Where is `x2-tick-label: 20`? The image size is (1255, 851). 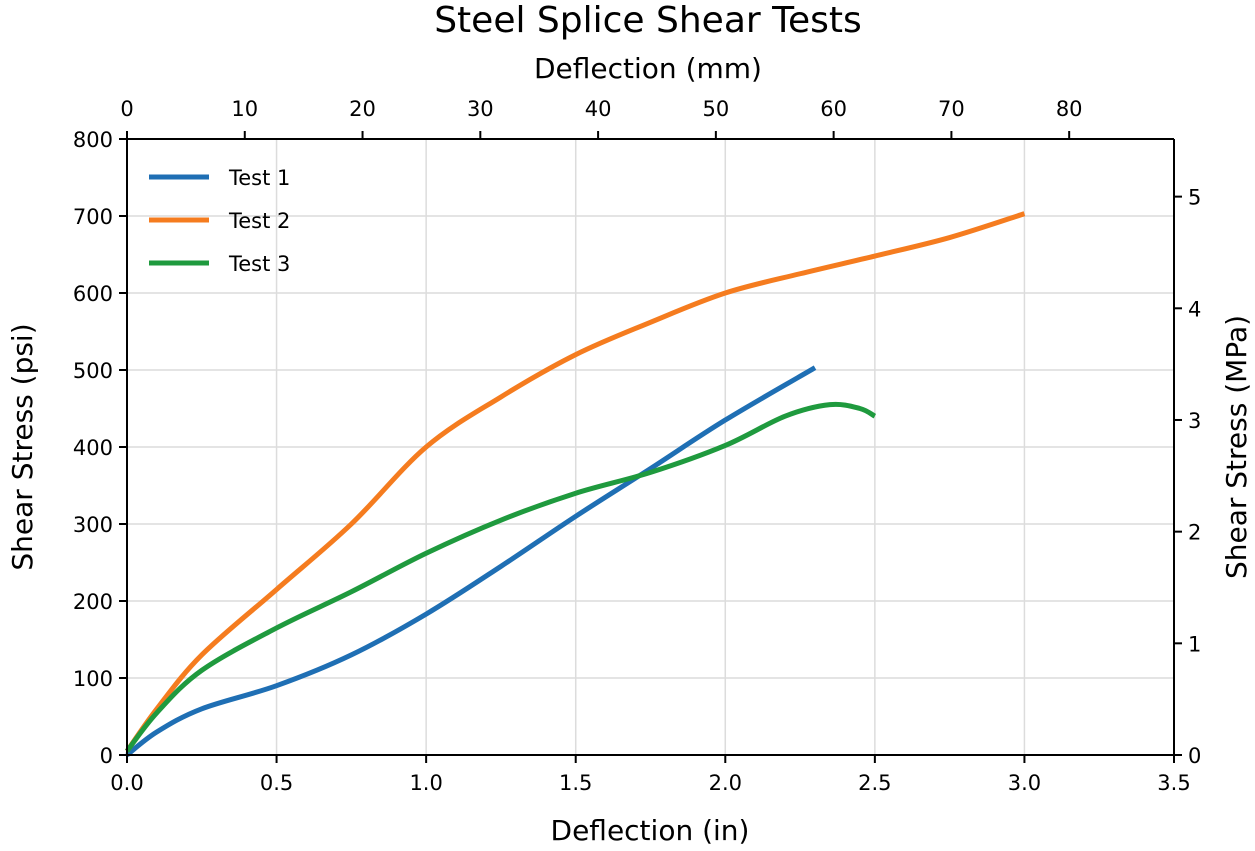
x2-tick-label: 20 is located at coordinates (362, 109).